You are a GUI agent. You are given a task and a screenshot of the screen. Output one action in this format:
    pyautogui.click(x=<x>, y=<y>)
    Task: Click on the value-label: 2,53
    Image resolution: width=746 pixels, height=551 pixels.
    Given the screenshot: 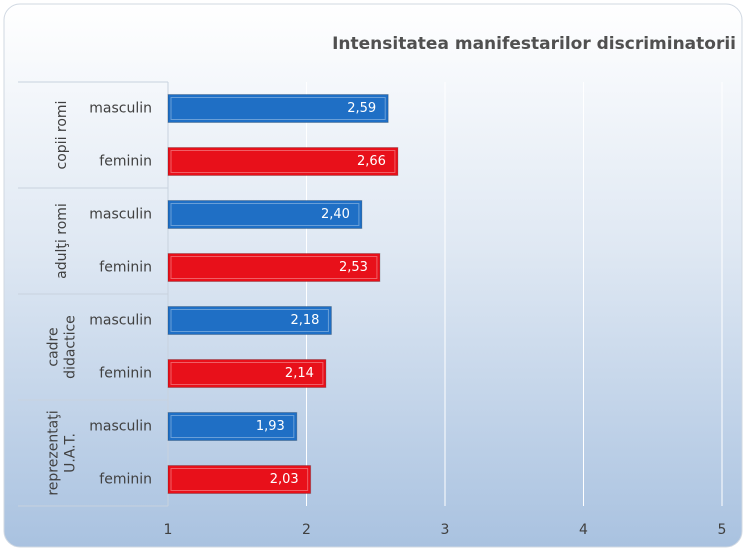 What is the action you would take?
    pyautogui.click(x=353, y=267)
    